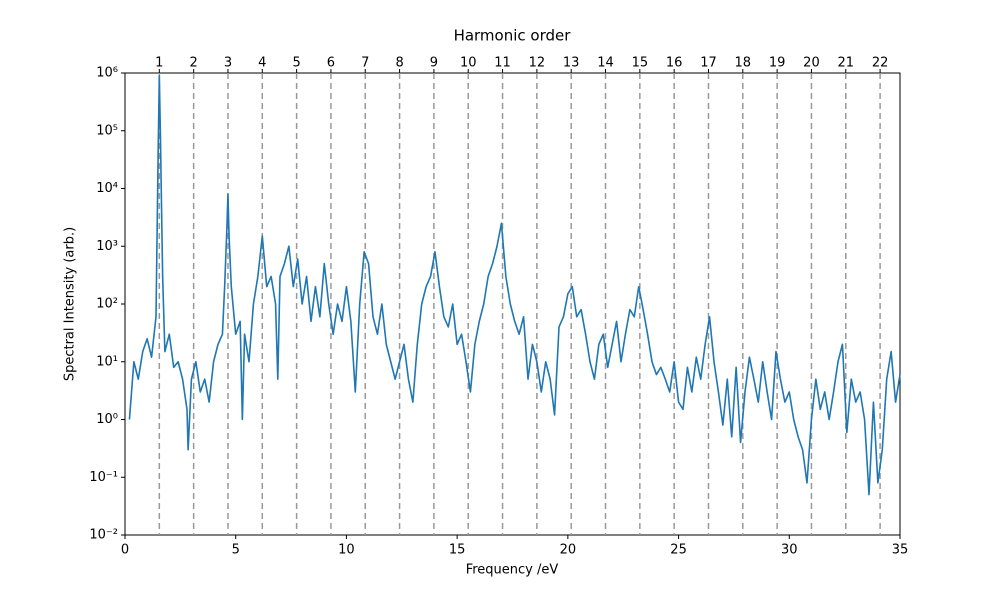  Describe the element at coordinates (107, 188) in the screenshot. I see `y-tick-label: 10⁴` at that location.